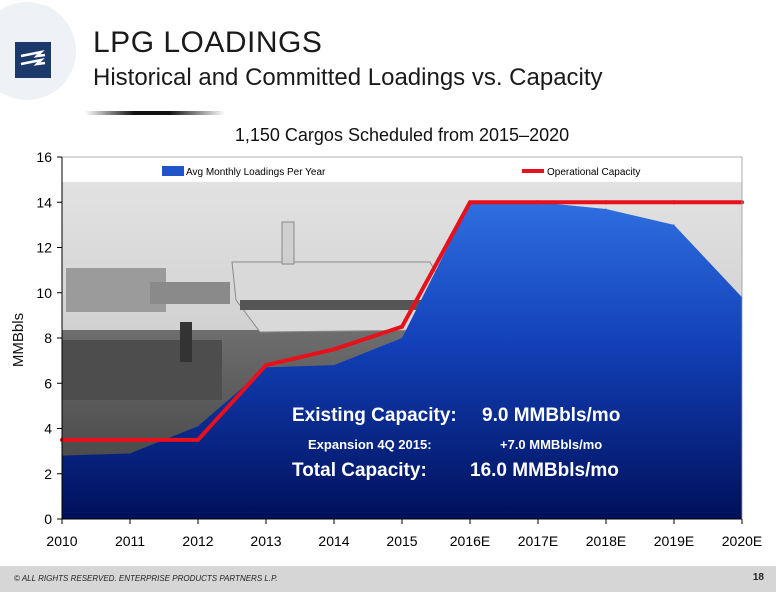  What do you see at coordinates (173, 171) in the screenshot?
I see `legend-swatch-loadings` at bounding box center [173, 171].